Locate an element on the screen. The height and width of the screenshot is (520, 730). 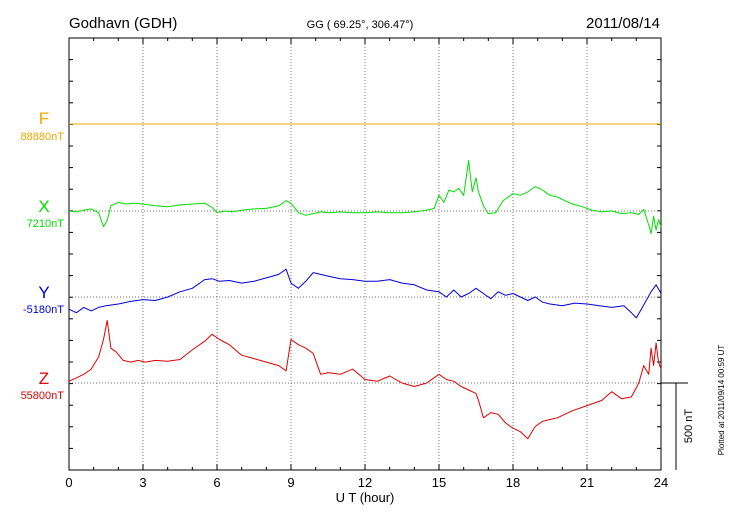
series-line-y is located at coordinates (365, 293).